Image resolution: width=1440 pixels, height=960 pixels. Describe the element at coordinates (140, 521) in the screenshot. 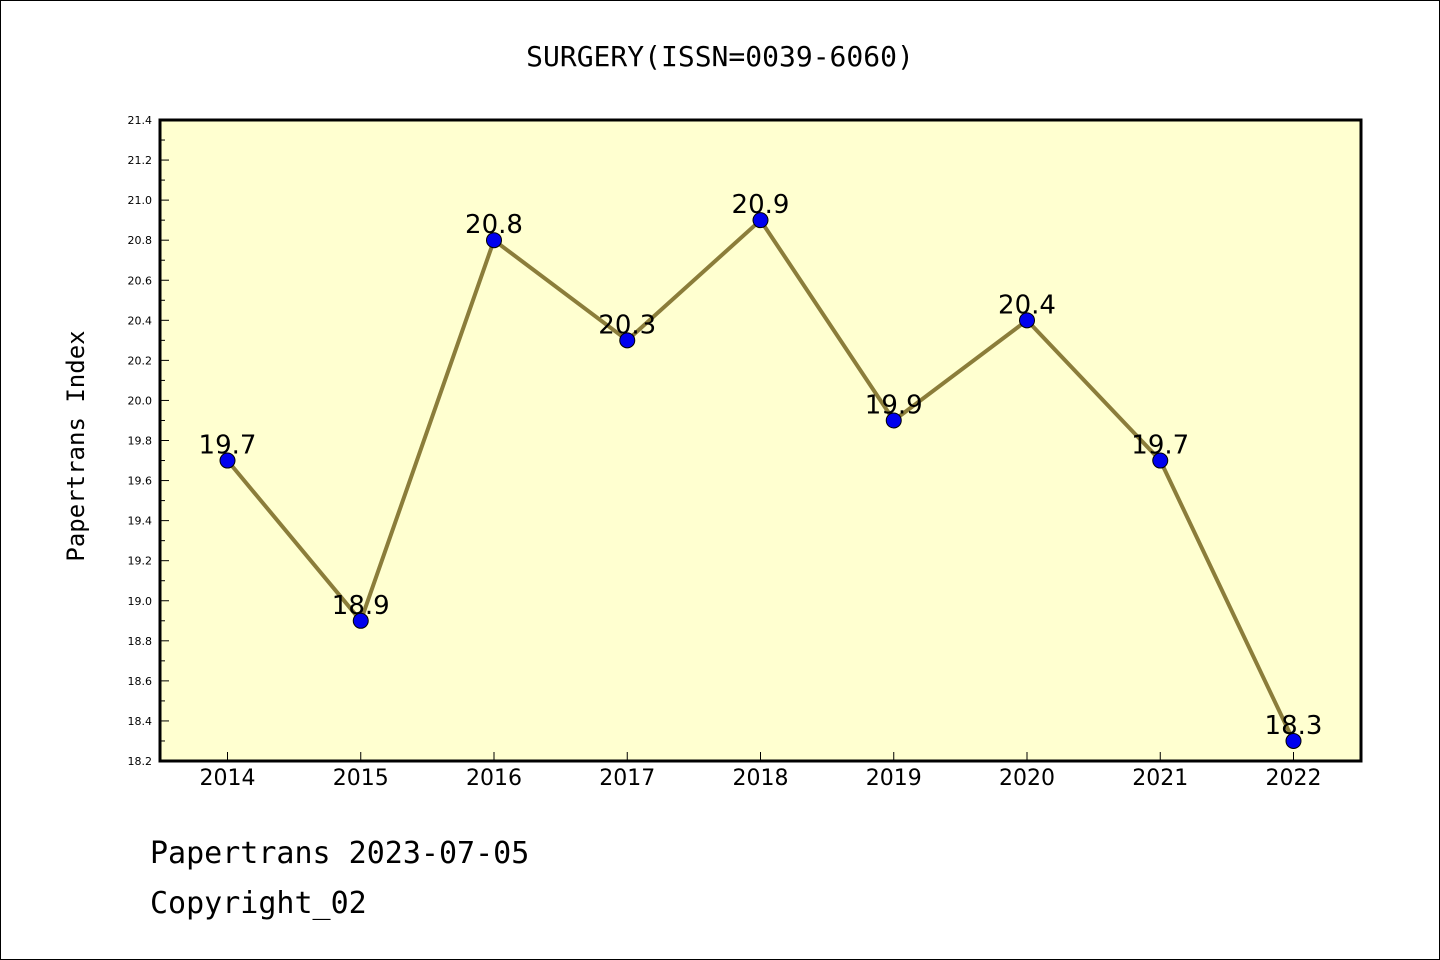

I see `y-tick-label: 19.4` at that location.